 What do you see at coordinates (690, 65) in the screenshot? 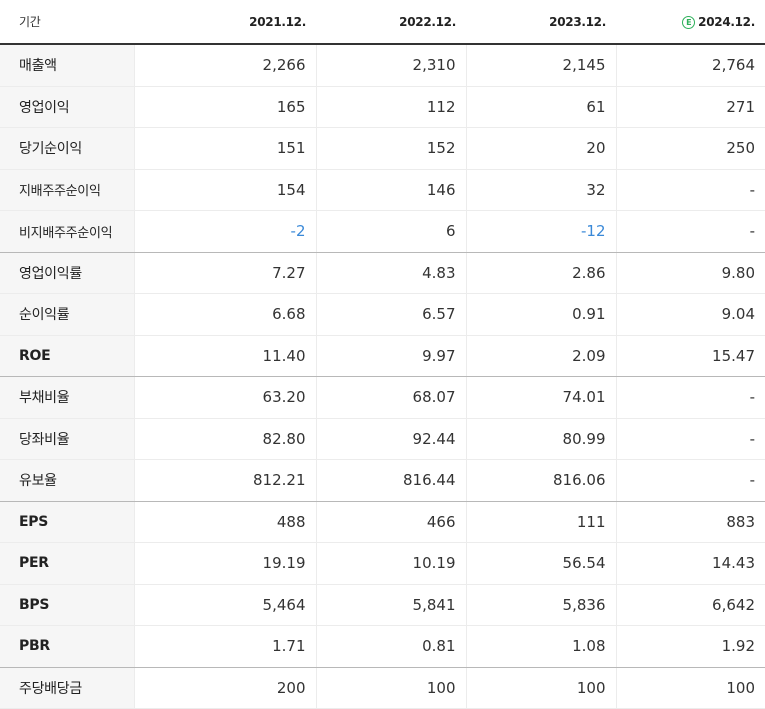
I see `table-cell: 2,764` at bounding box center [690, 65].